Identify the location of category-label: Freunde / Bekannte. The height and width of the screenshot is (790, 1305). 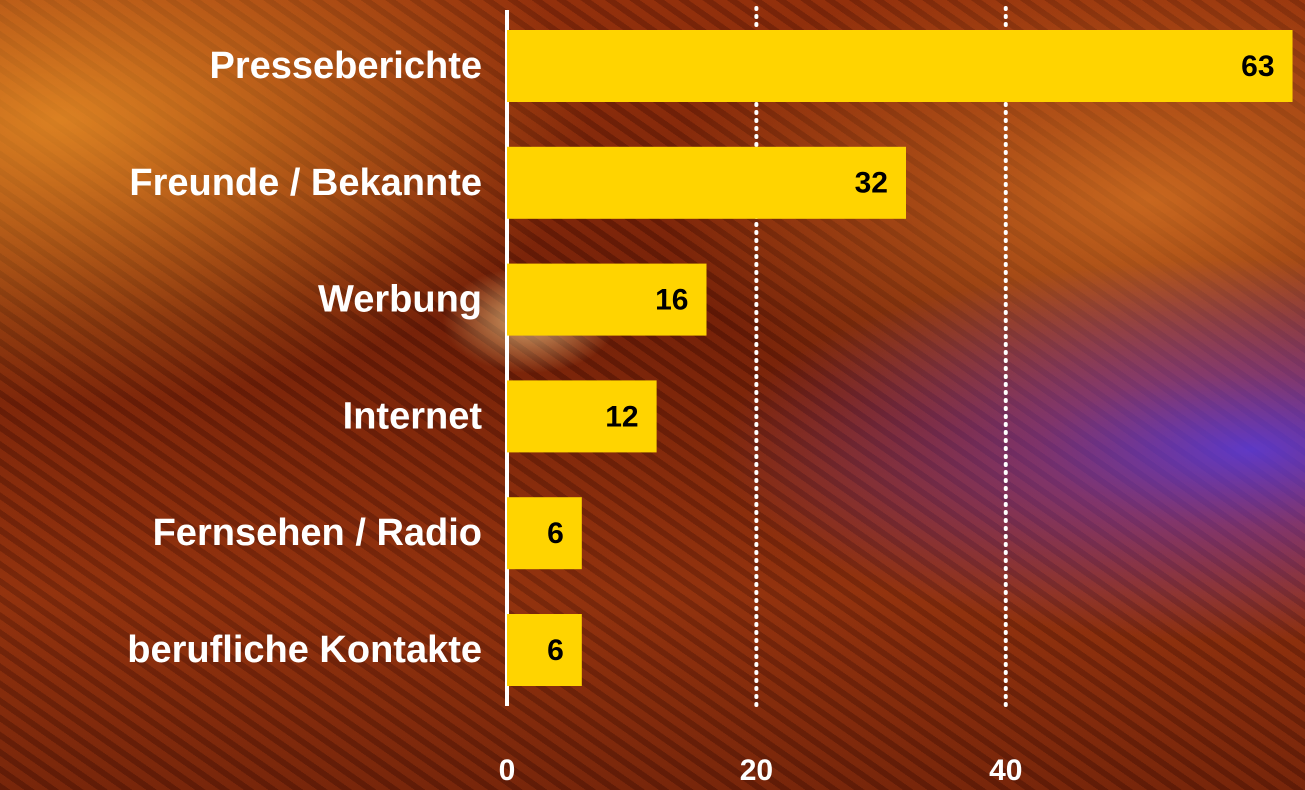
(305, 183).